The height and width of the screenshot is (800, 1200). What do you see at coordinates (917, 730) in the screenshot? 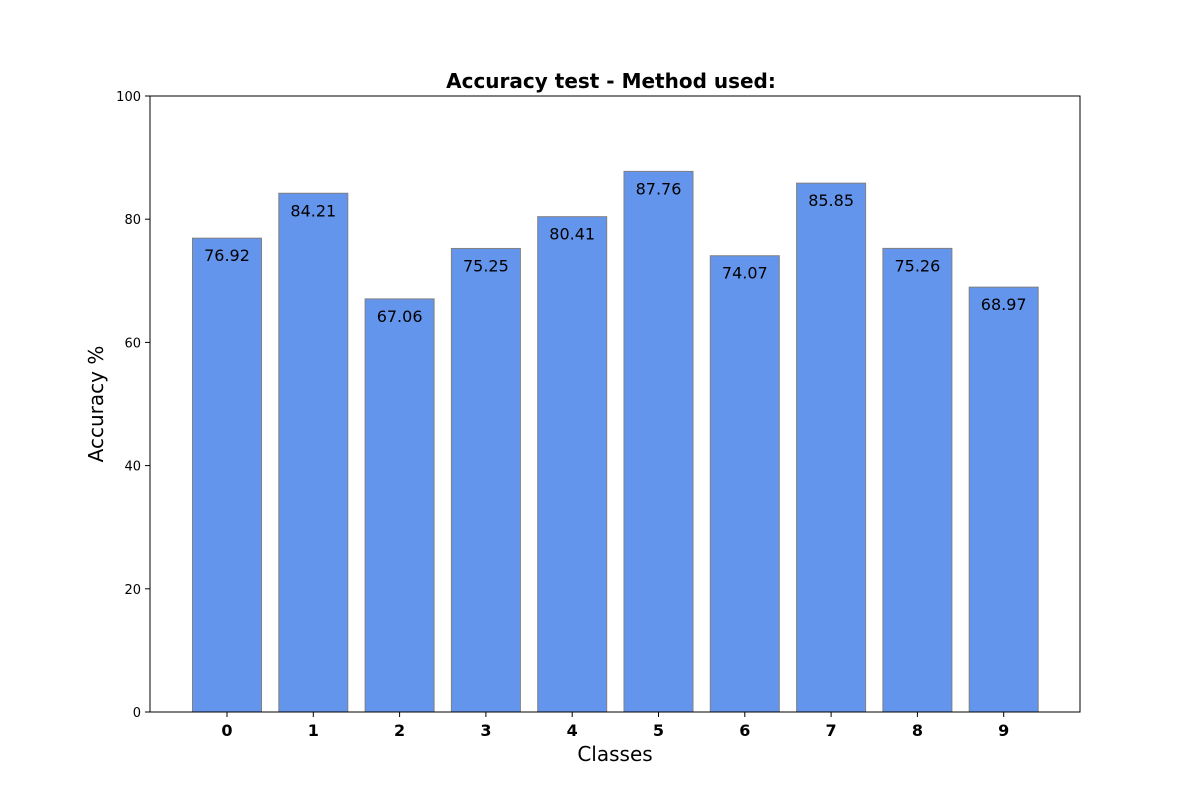
I see `x-tick-label: 8` at bounding box center [917, 730].